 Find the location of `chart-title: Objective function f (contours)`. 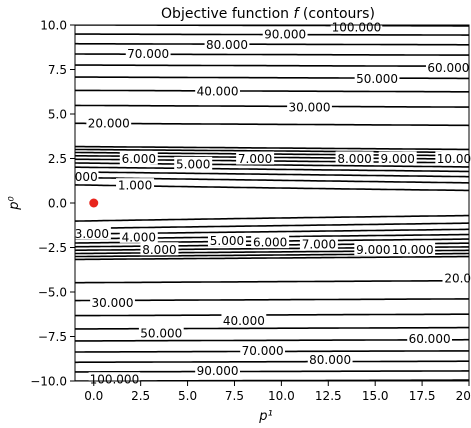

chart-title: Objective function f (contours) is located at coordinates (268, 14).